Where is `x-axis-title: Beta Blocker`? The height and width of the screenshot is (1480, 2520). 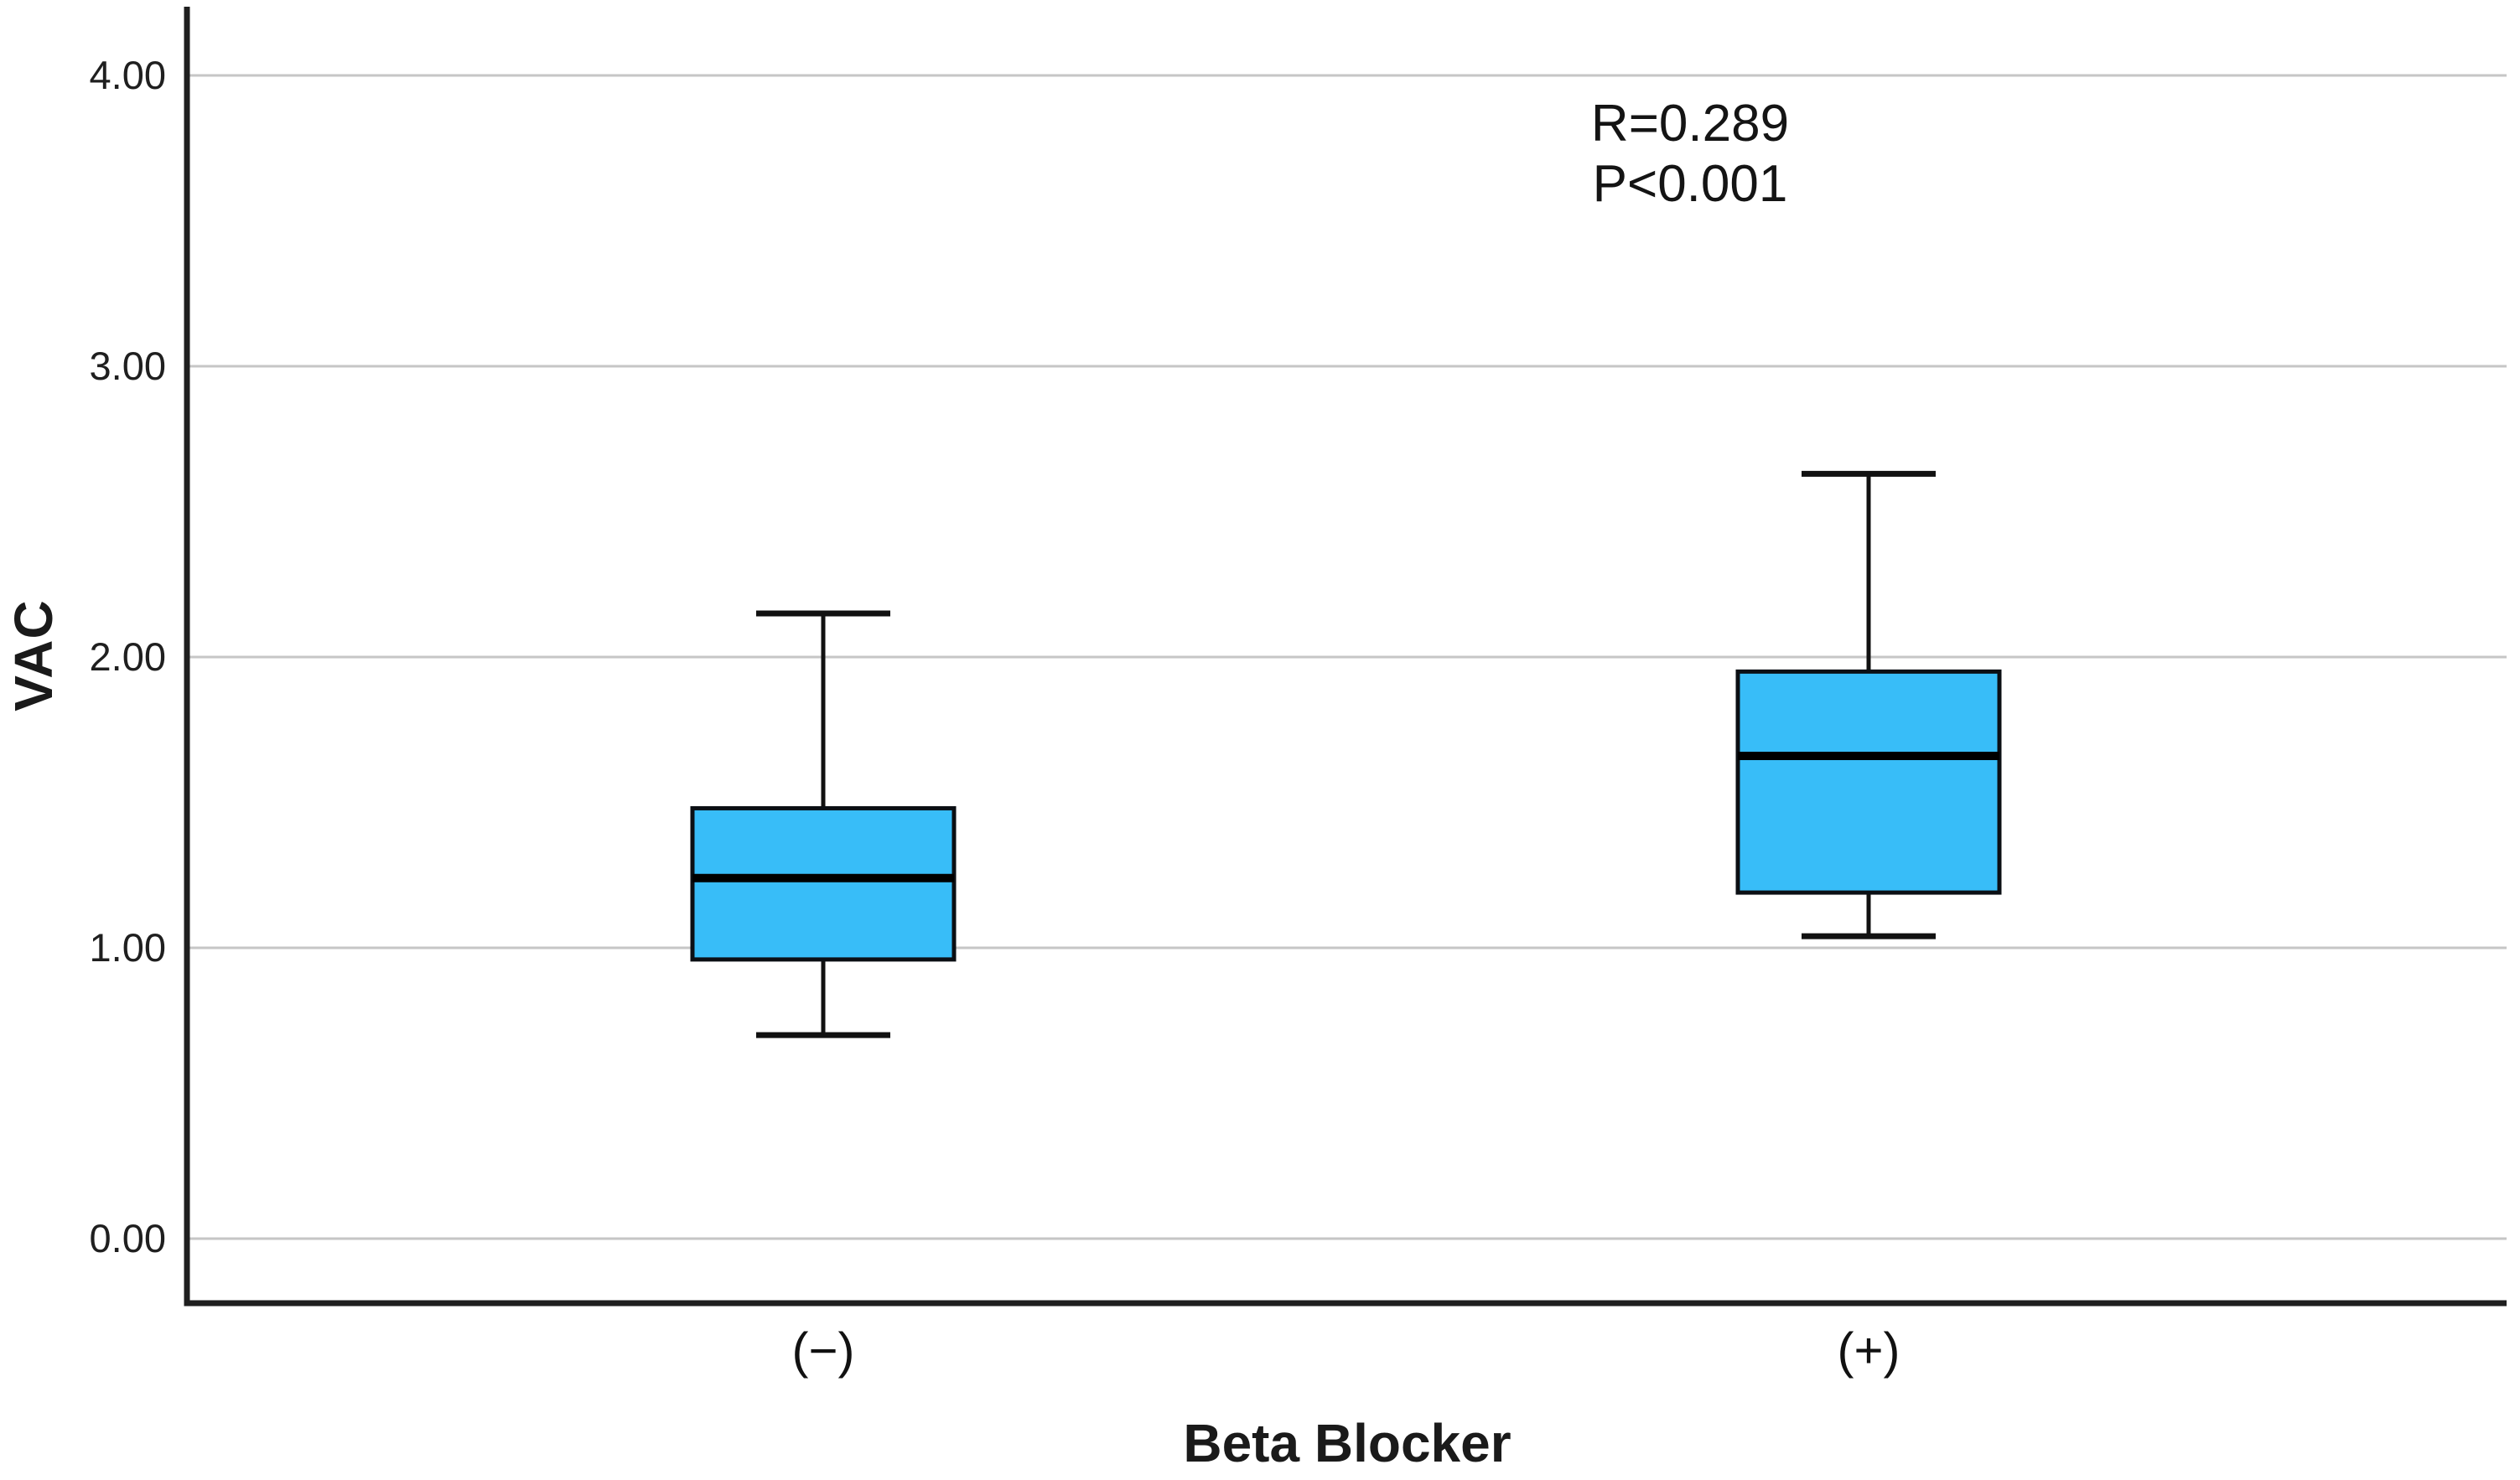 x-axis-title: Beta Blocker is located at coordinates (1347, 1443).